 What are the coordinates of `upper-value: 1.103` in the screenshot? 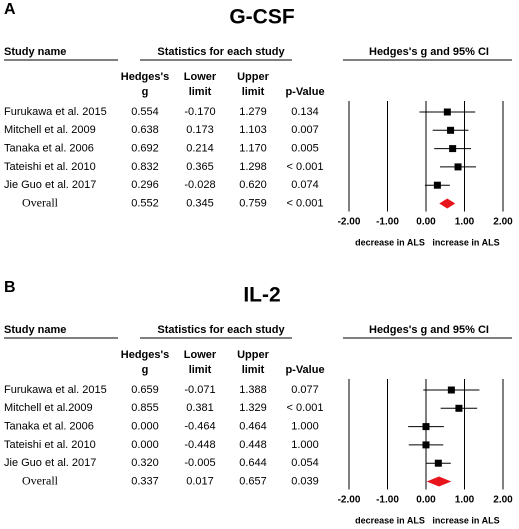 It's located at (253, 130).